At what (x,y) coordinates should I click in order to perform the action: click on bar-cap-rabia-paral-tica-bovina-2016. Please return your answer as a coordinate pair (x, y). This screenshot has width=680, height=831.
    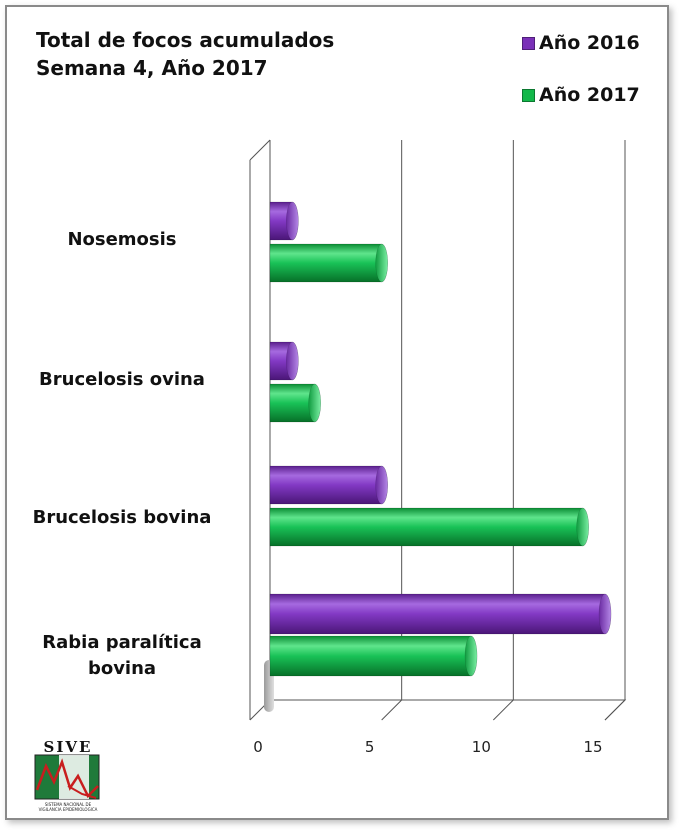
    Looking at the image, I should click on (605, 614).